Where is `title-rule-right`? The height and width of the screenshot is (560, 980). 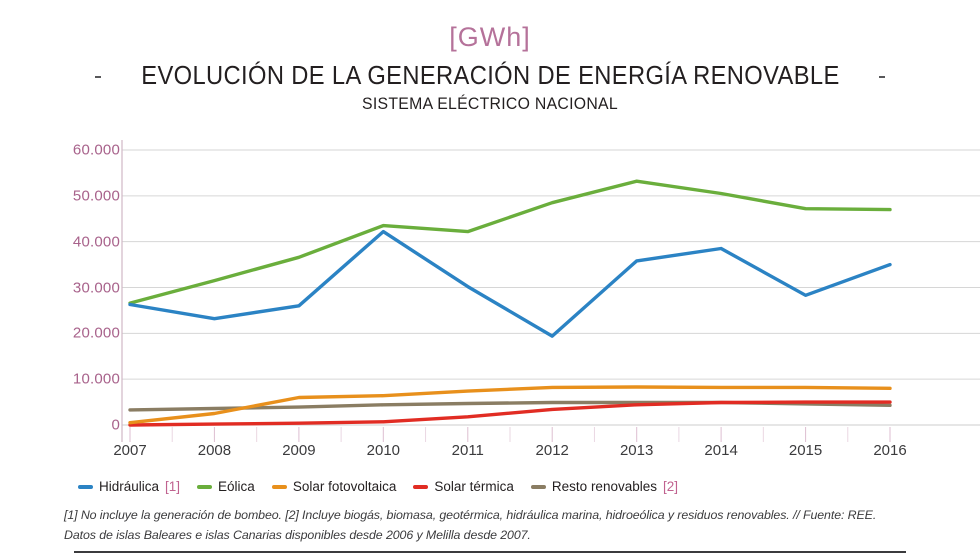 title-rule-right is located at coordinates (882, 76).